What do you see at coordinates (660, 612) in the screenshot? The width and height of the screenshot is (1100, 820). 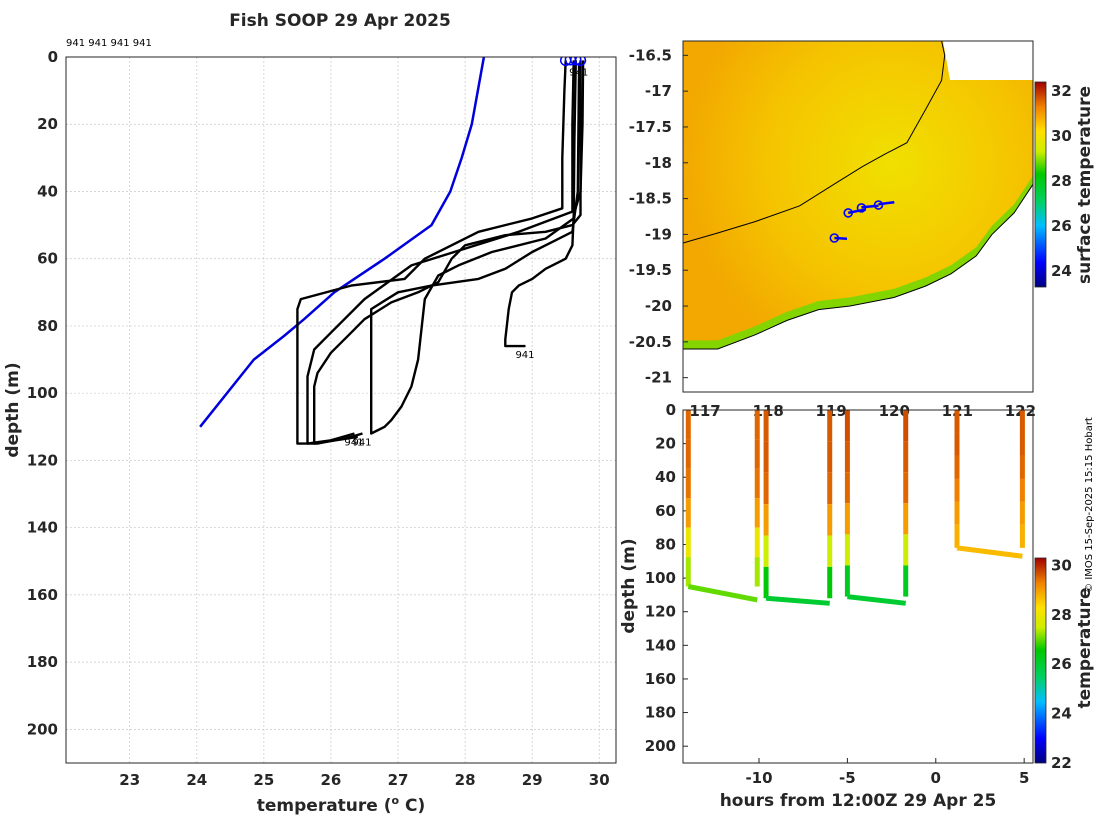 I see `timeseries-y-tick-label: 120` at bounding box center [660, 612].